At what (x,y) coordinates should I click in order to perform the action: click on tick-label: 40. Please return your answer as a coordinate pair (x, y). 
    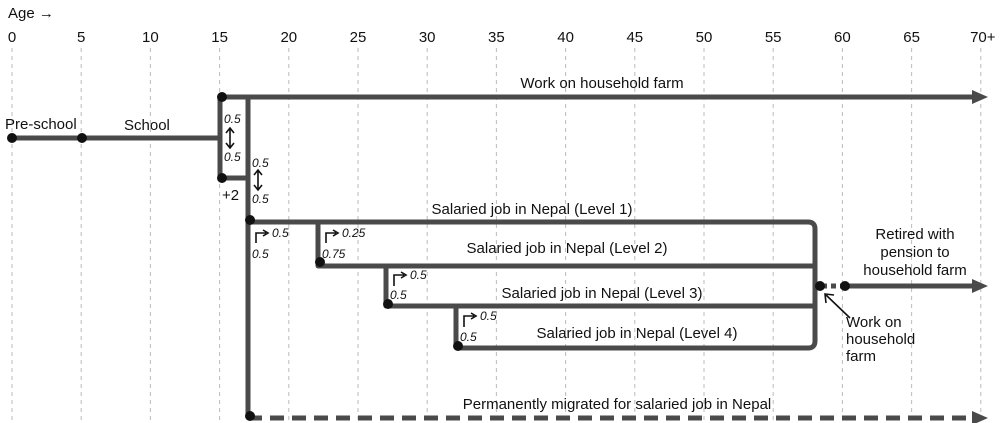
    Looking at the image, I should click on (565, 37).